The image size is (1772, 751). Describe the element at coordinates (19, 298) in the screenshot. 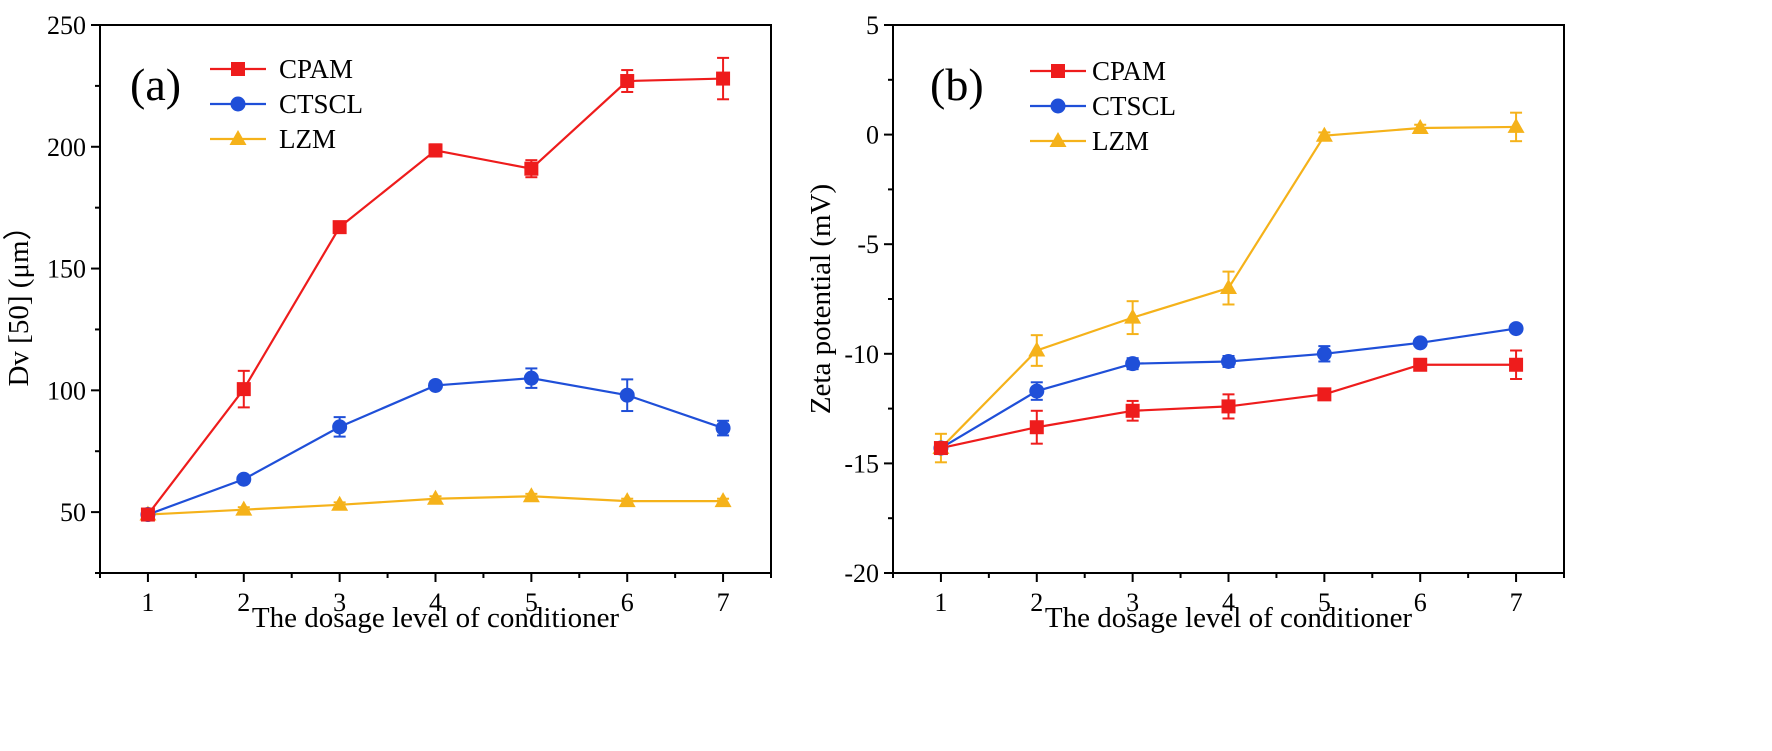

I see `y-axis-label: Dv [50] (μm）` at that location.